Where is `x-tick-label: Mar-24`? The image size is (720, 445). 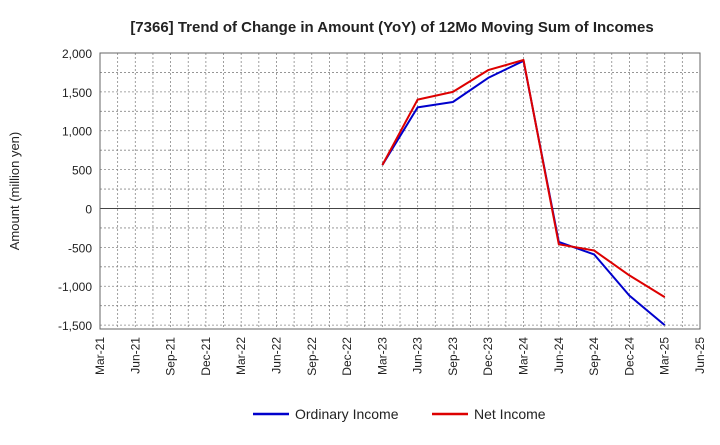 x-tick-label: Mar-24 is located at coordinates (524, 356).